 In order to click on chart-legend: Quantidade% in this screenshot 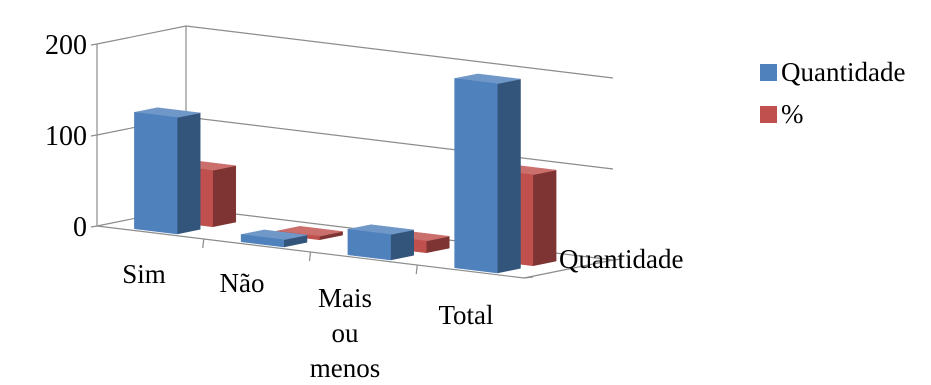, I will do `click(832, 93)`.